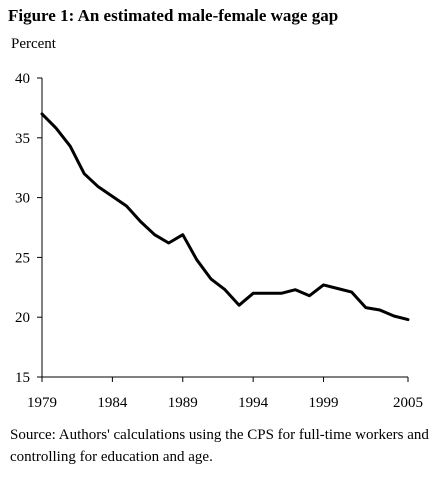 The height and width of the screenshot is (480, 436). I want to click on x-tick-label: 1999, so click(324, 403).